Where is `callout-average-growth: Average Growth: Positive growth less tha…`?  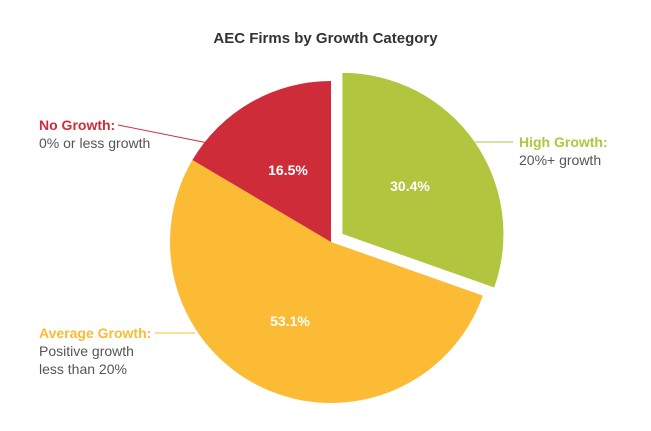 callout-average-growth: Average Growth: Positive growth less tha… is located at coordinates (95, 351).